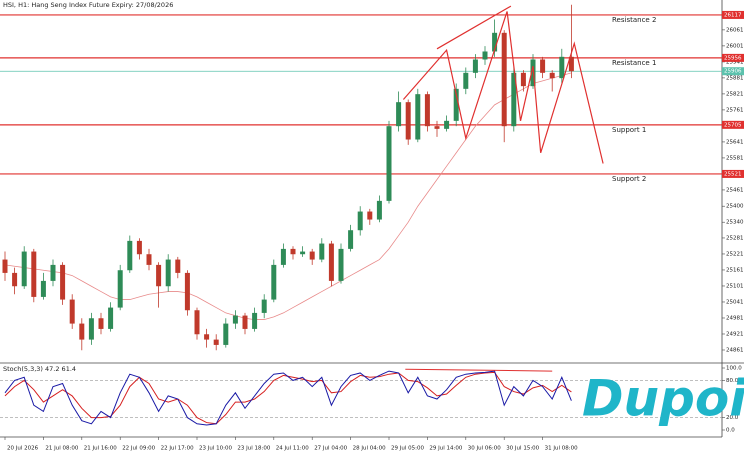 The image size is (744, 453). I want to click on x-tick-label: 23 Jul 18:00, so click(253, 449).